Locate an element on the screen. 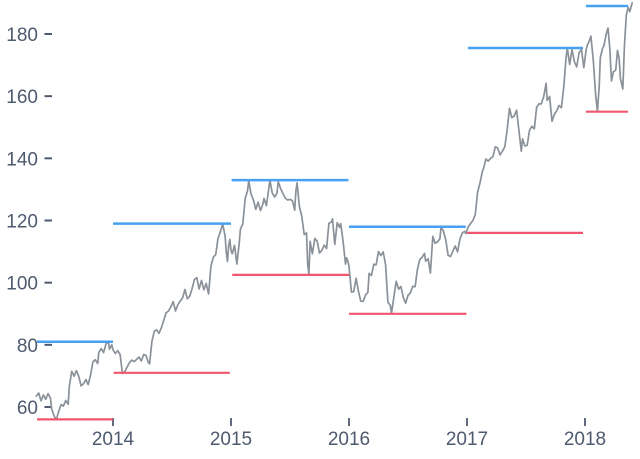 This screenshot has width=640, height=459. y-axis-tick-label: 120 is located at coordinates (22, 222).